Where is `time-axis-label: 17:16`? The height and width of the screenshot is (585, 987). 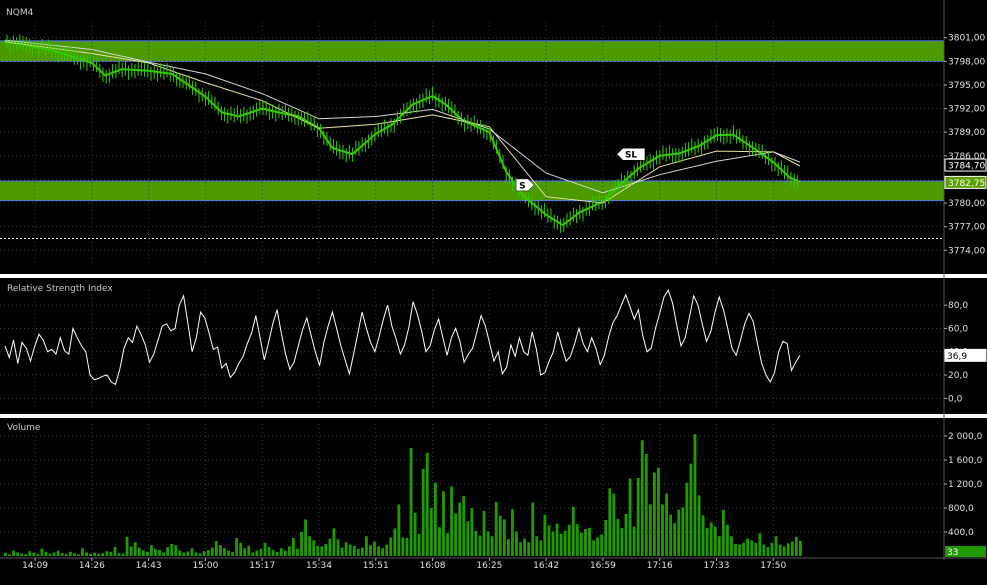
time-axis-label: 17:16 is located at coordinates (660, 566).